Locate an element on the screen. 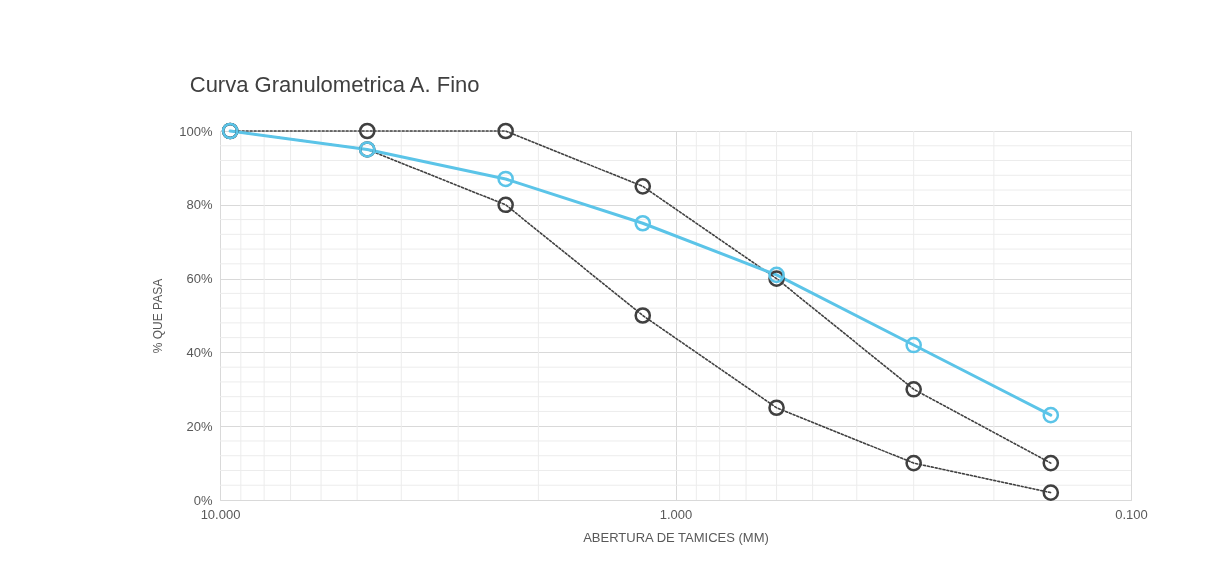 Image resolution: width=1213 pixels, height=585 pixels. y-tick-label: 100% is located at coordinates (196, 131).